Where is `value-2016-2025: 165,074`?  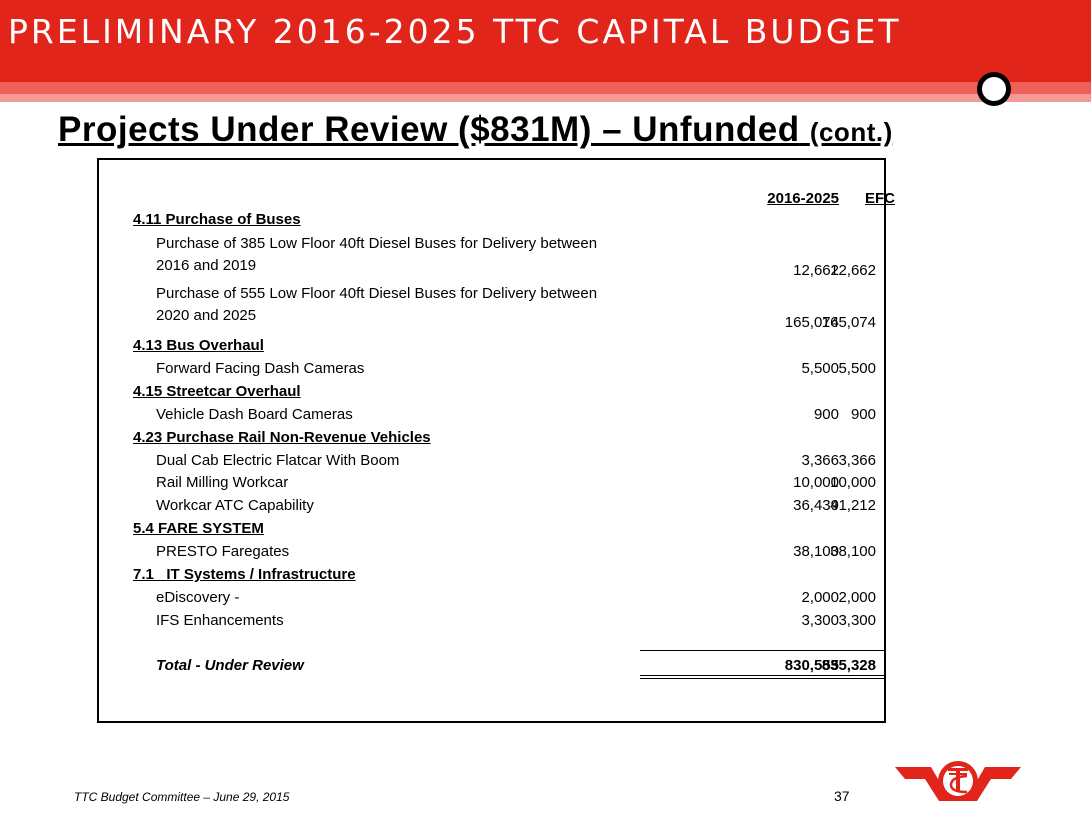
value-2016-2025: 165,074 is located at coordinates (811, 322).